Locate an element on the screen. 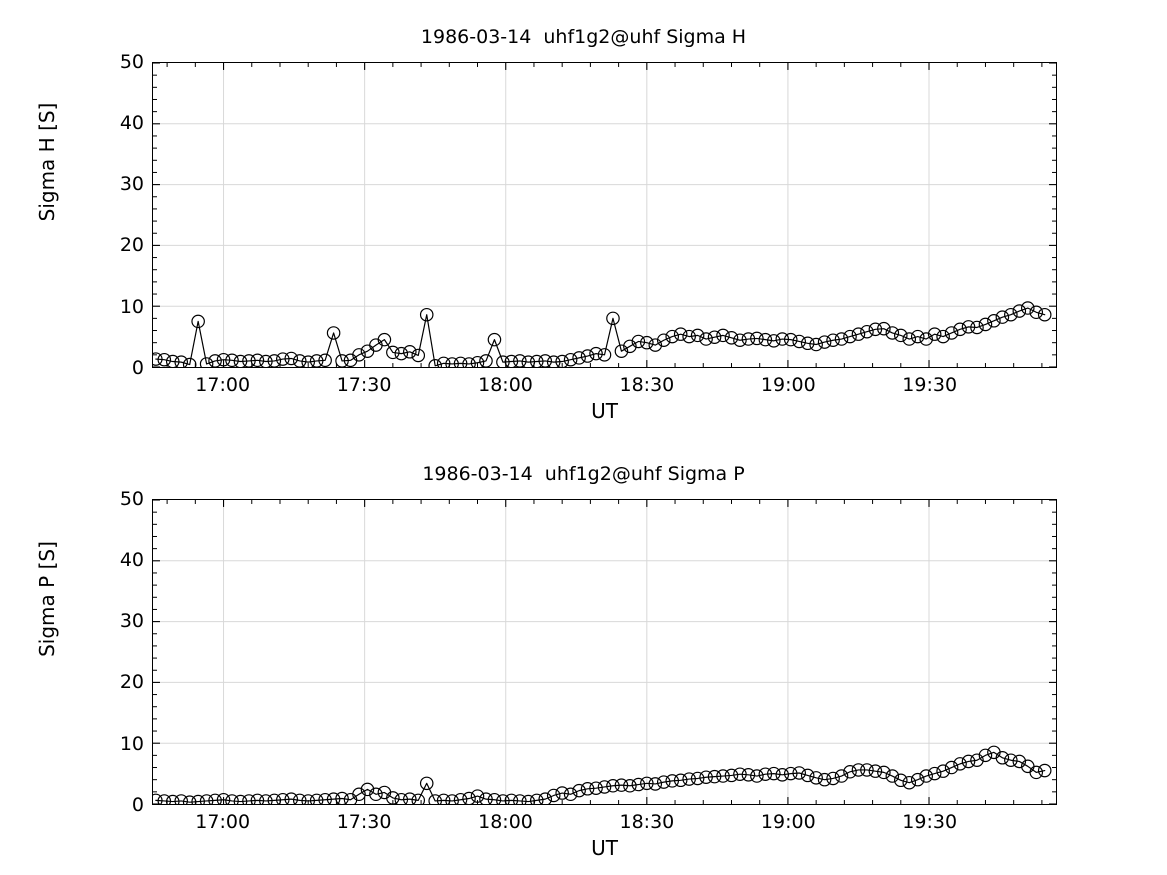 This screenshot has height=875, width=1167. y-axis-ticks-sigma-h: 50 40 30 20 10 0 is located at coordinates (119, 215).